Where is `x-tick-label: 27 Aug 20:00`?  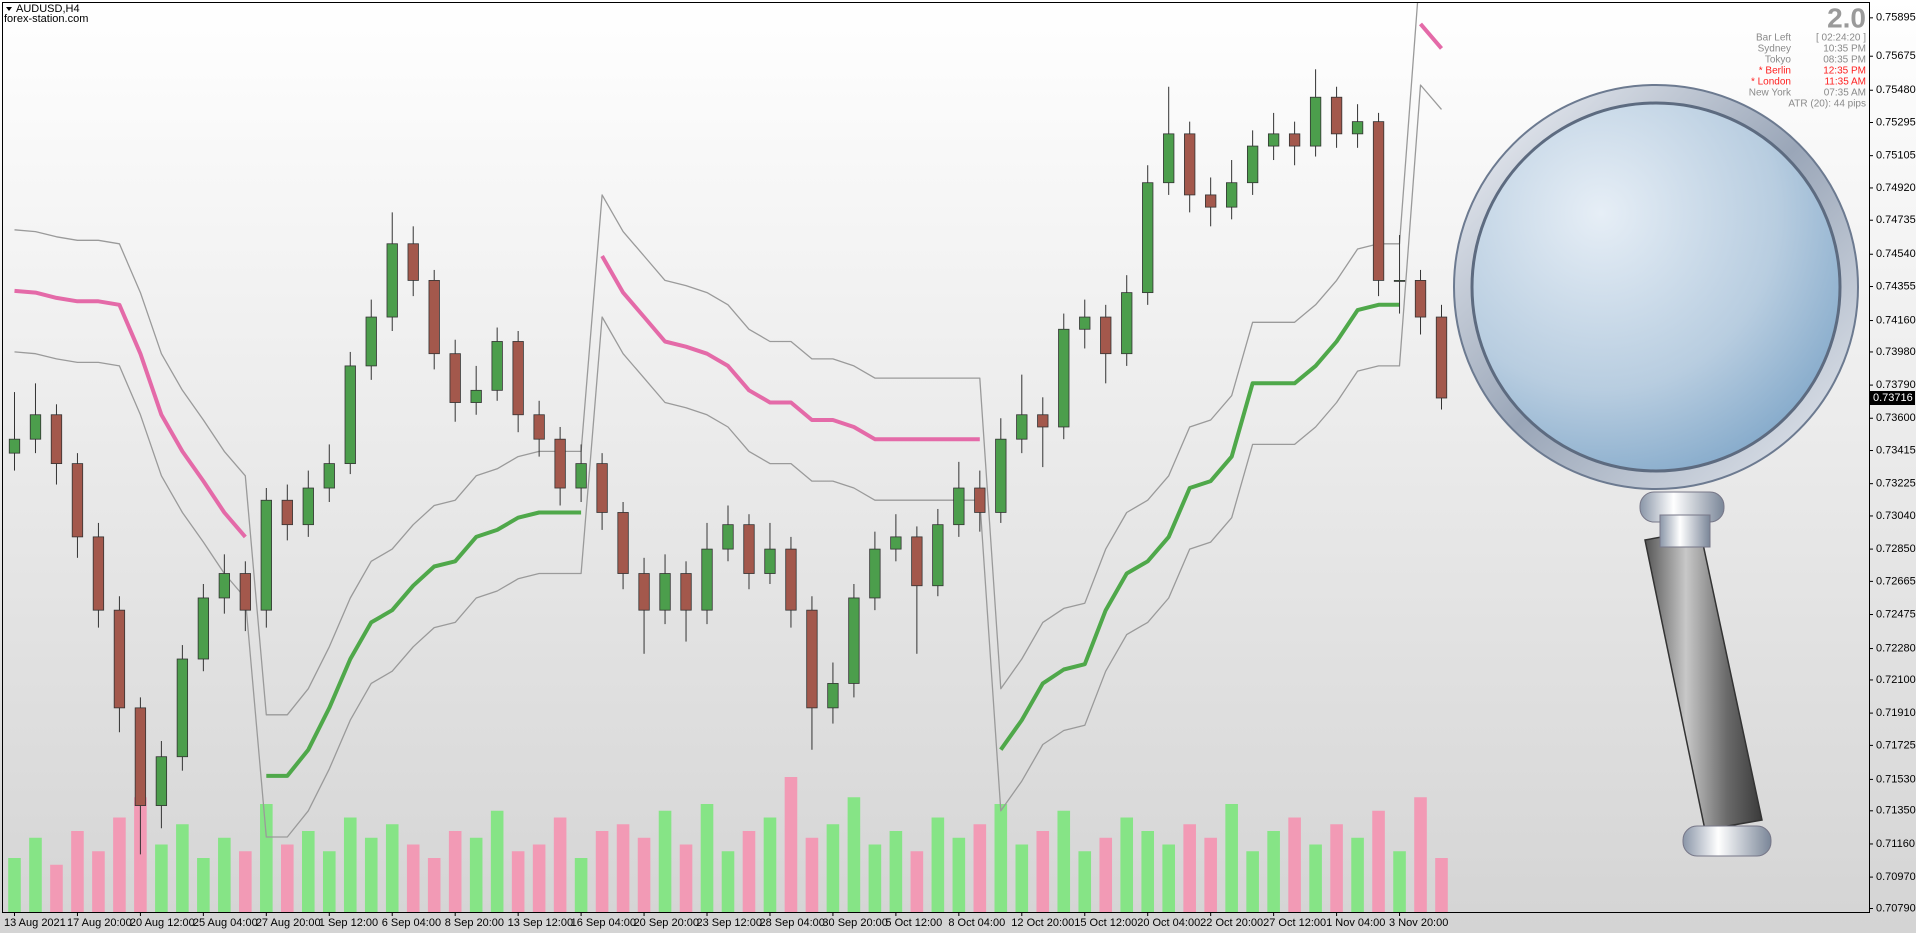 x-tick-label: 27 Aug 20:00 is located at coordinates (288, 923).